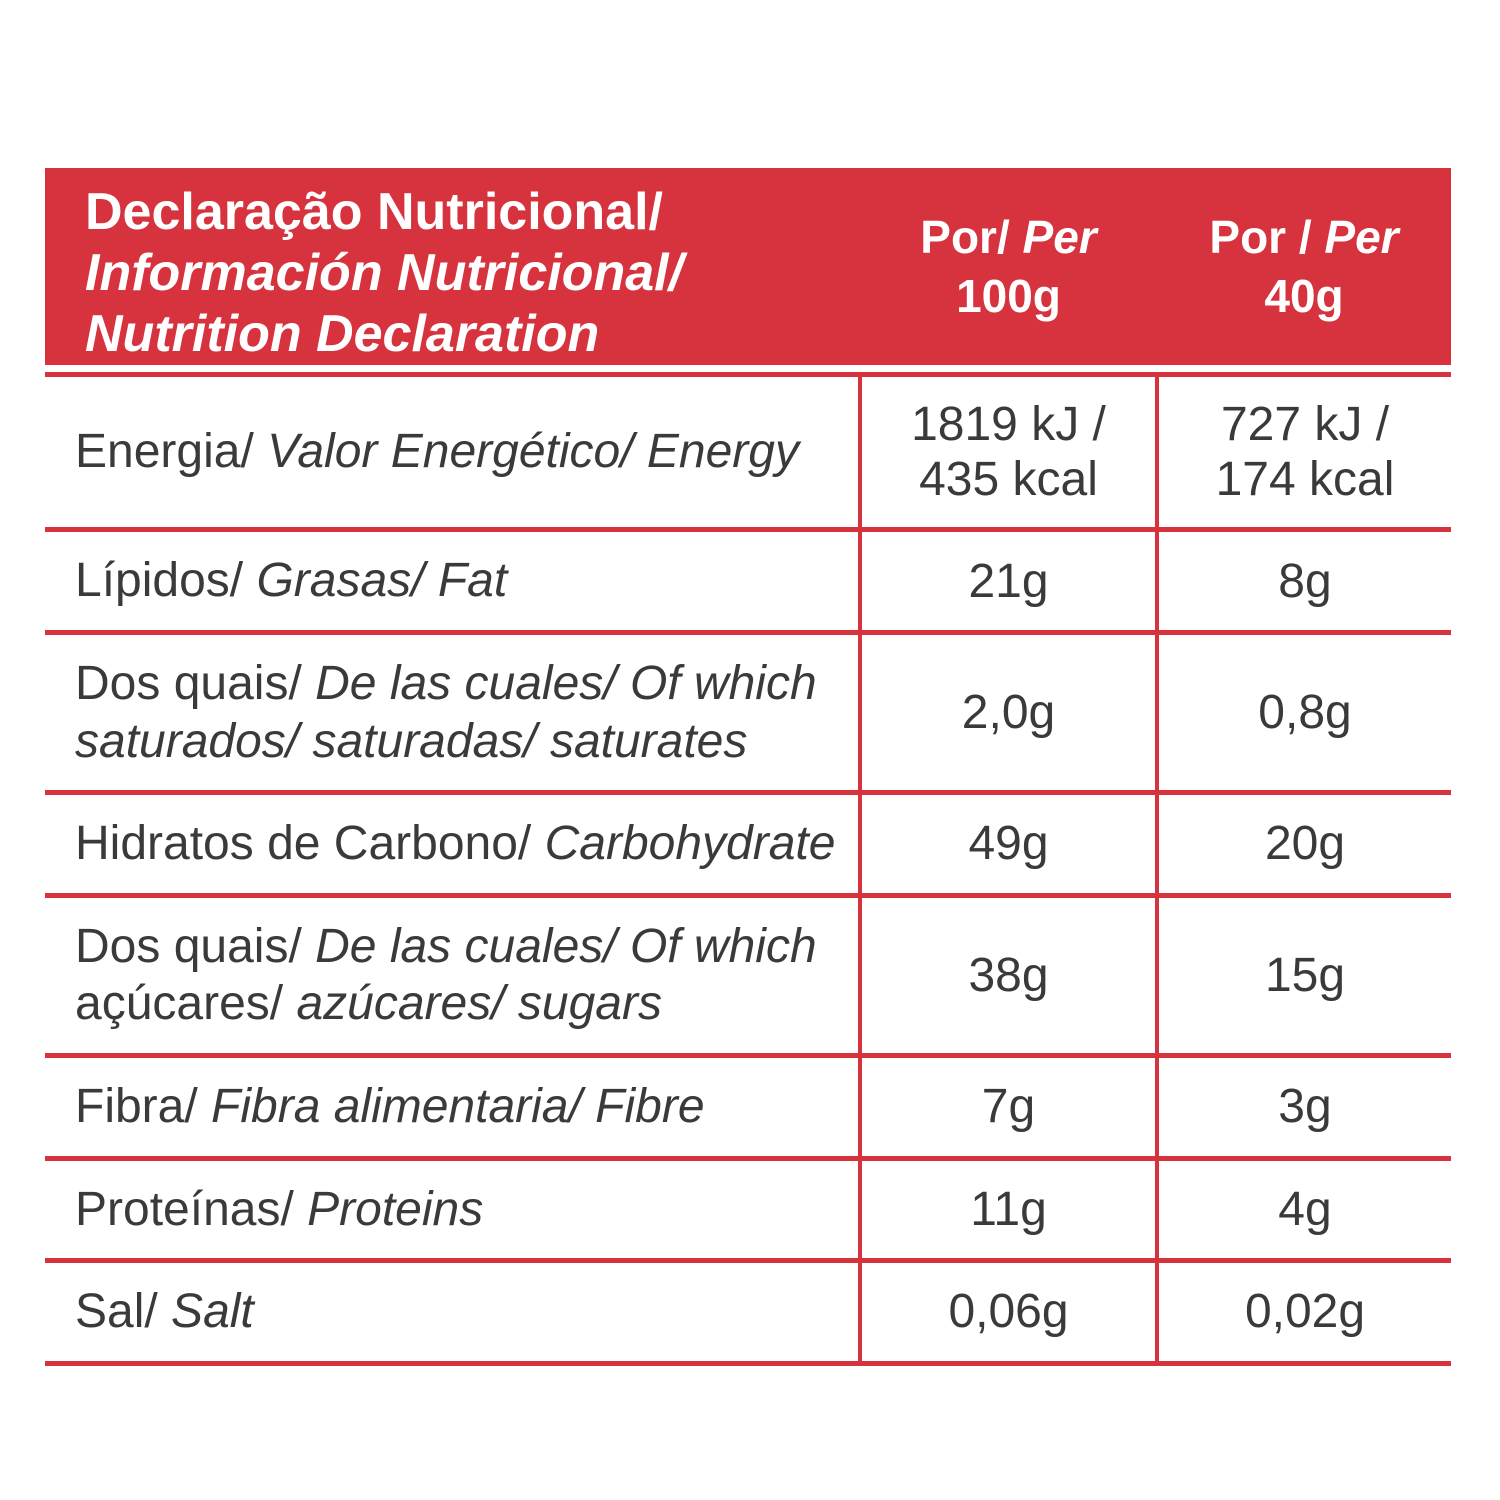  Describe the element at coordinates (1008, 295) in the screenshot. I see `per-100g-amount: 100g` at that location.